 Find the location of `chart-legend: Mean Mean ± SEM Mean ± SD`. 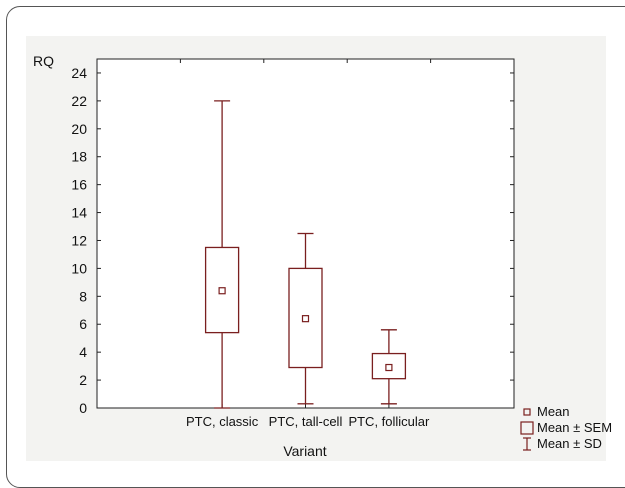

chart-legend: Mean Mean ± SEM Mean ± SD is located at coordinates (566, 428).